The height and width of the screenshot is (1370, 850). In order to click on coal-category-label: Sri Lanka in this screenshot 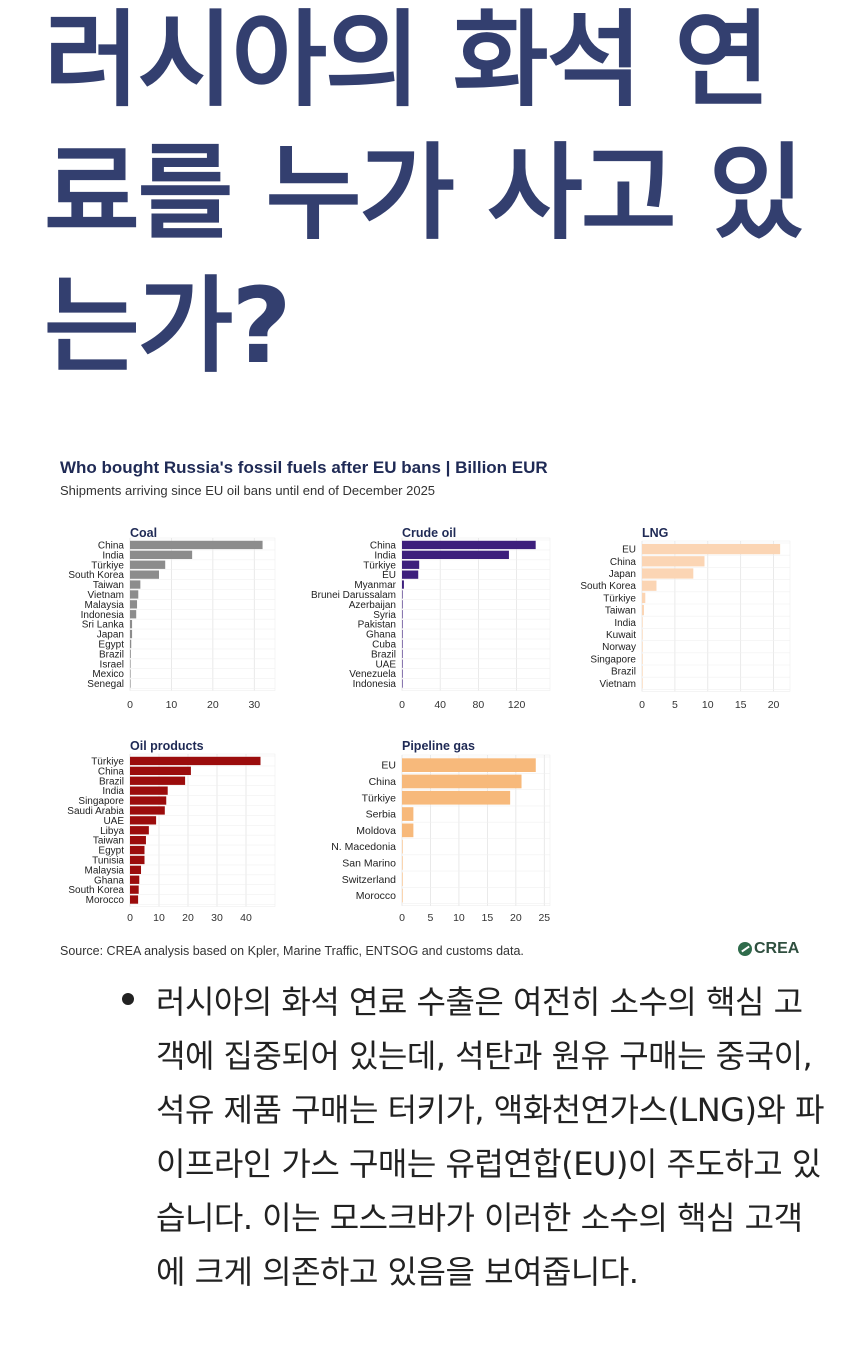, I will do `click(103, 625)`.